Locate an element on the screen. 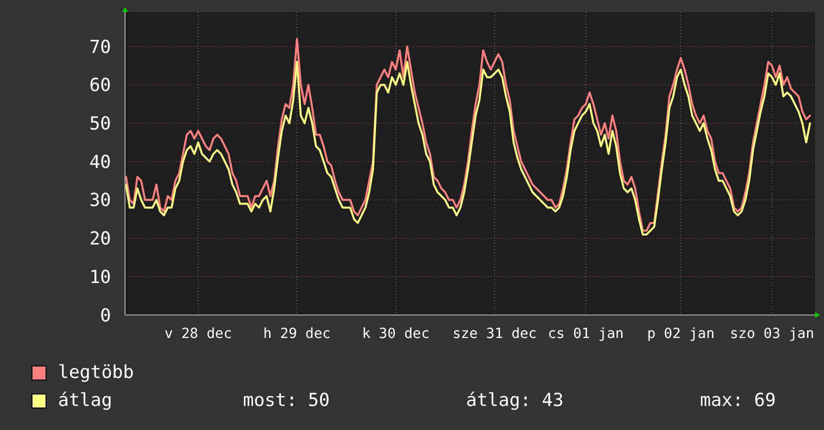 This screenshot has width=824, height=430. legend-label: legtöbb is located at coordinates (96, 372).